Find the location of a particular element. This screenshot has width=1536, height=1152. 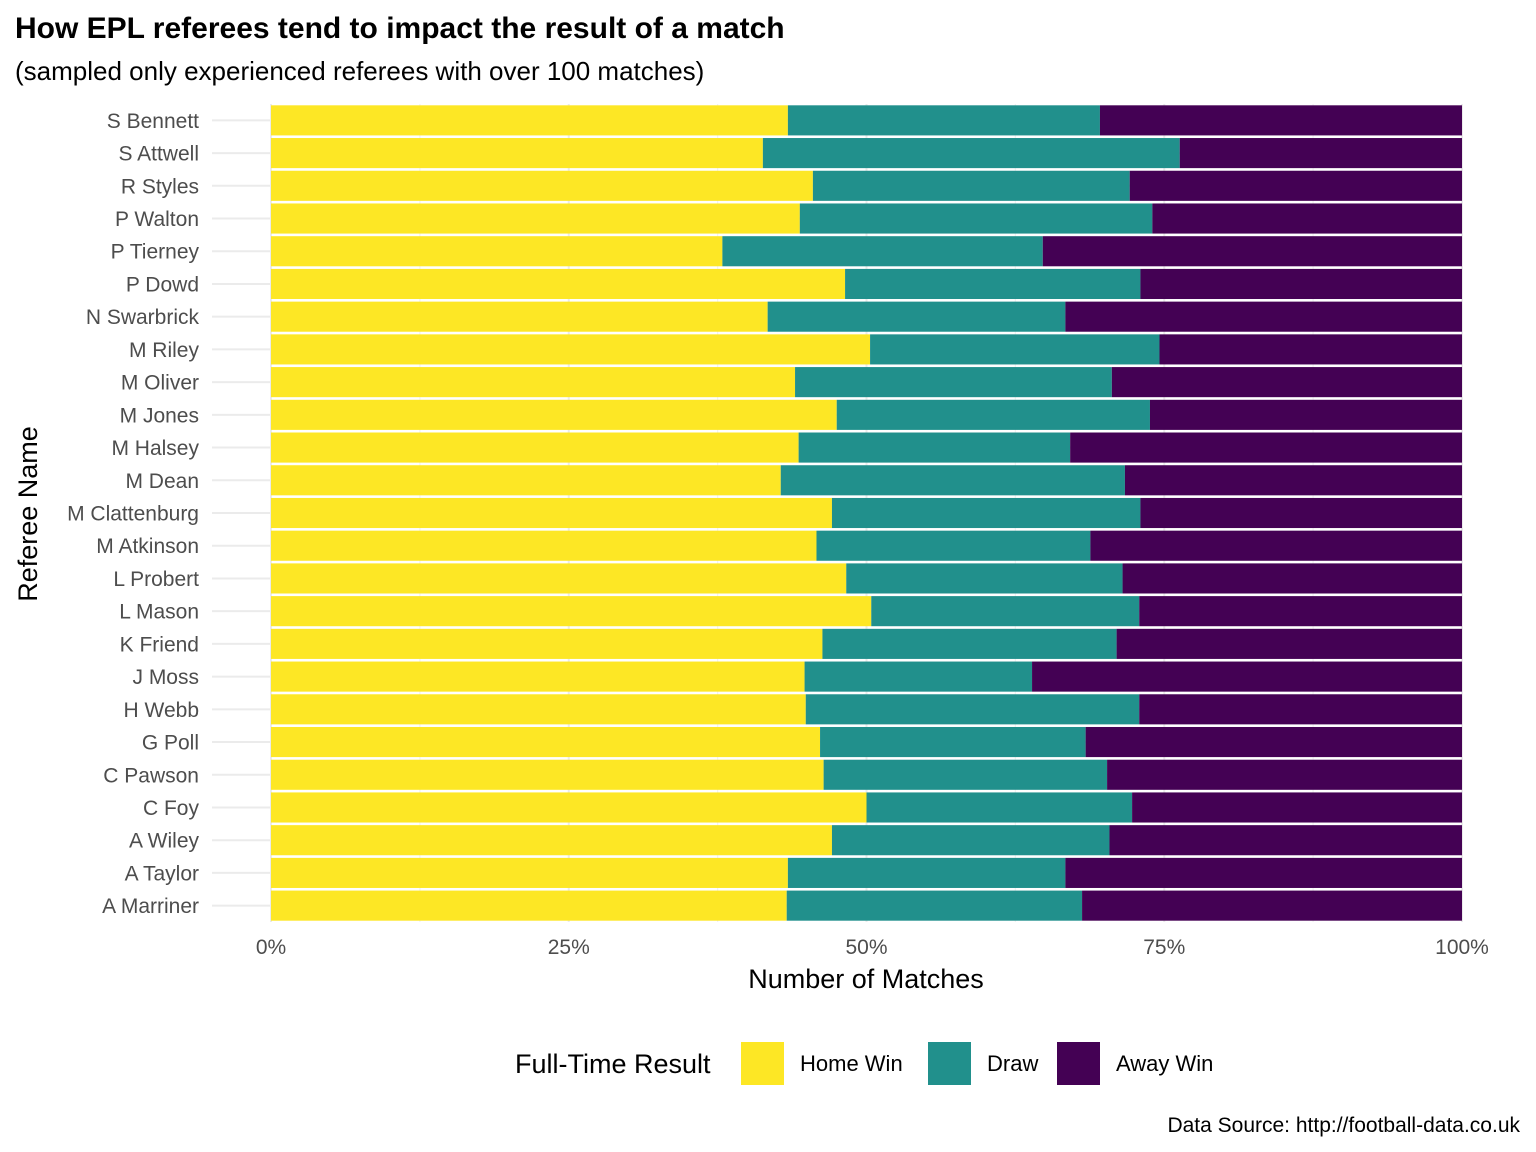

y-tick-label: M Halsey is located at coordinates (155, 448).